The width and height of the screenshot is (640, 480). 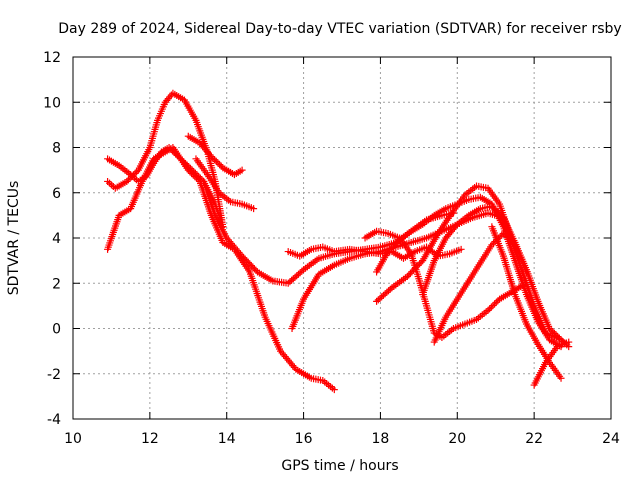 I want to click on x-tick-label: 16, so click(x=304, y=439).